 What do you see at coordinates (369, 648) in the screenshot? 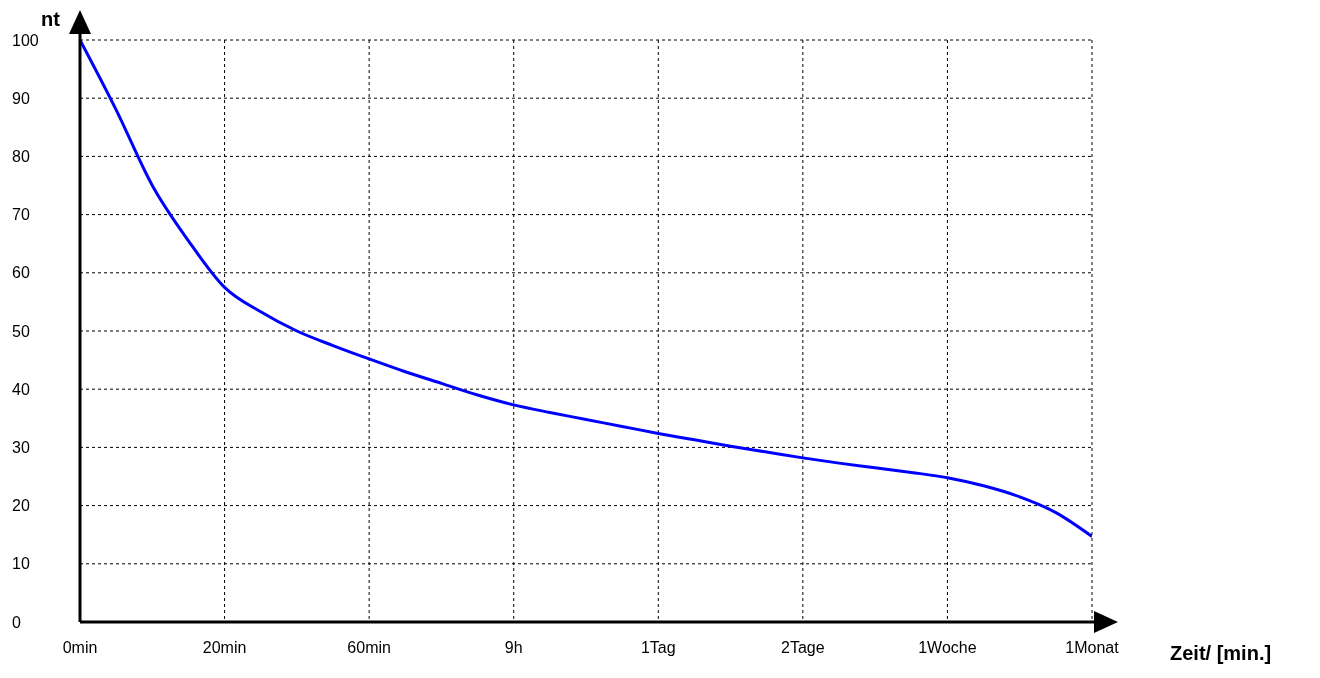
I see `x-tick-label: 60min` at bounding box center [369, 648].